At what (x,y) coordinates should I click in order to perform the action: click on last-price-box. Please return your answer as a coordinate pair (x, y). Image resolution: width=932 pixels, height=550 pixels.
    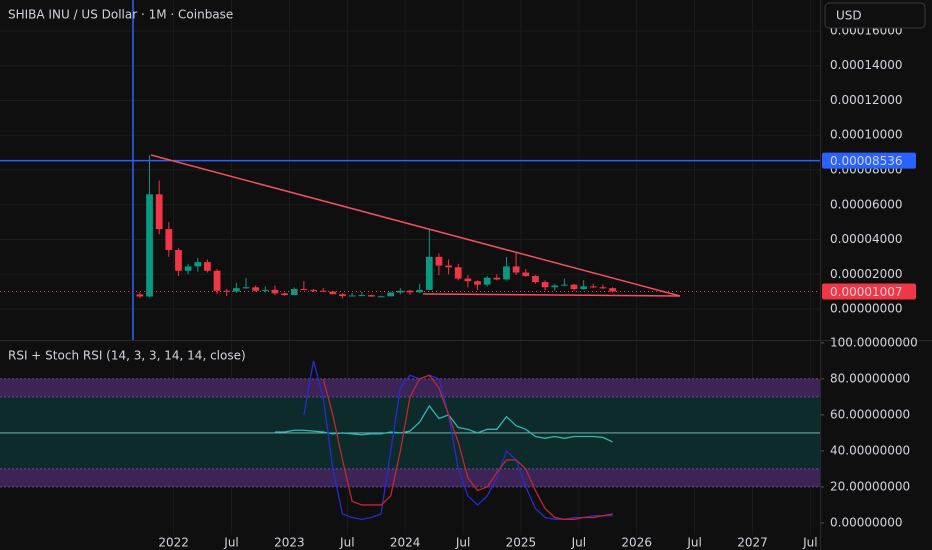
    Looking at the image, I should click on (869, 291).